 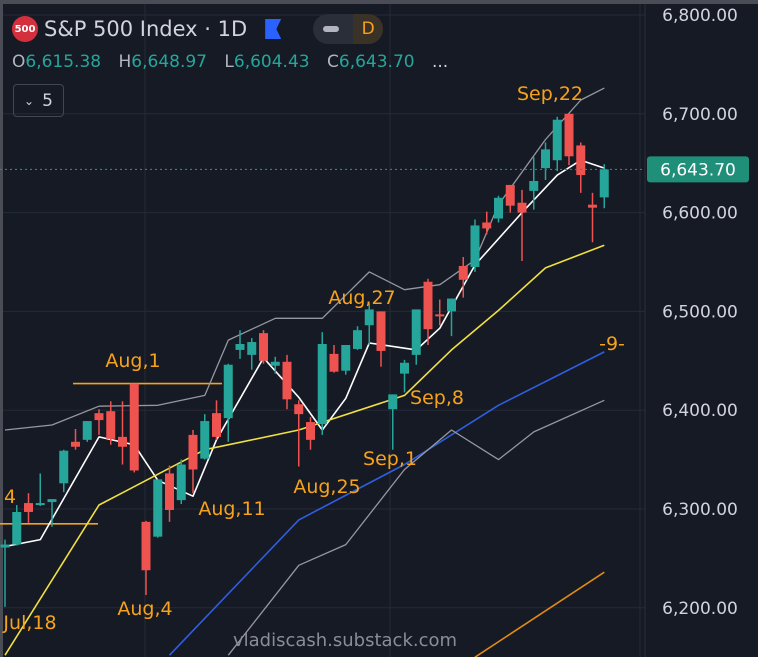 I want to click on last-price-tag, so click(x=698, y=169).